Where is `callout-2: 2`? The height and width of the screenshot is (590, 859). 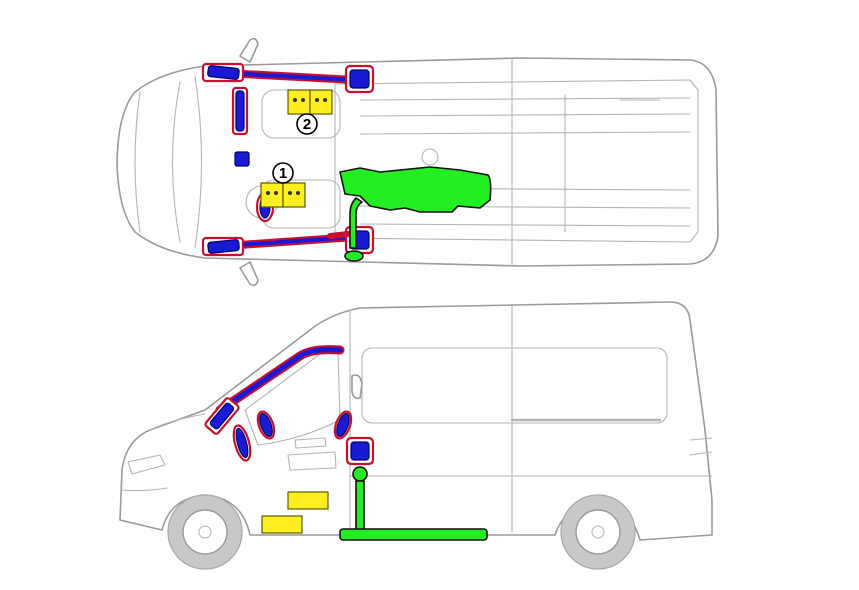 callout-2: 2 is located at coordinates (307, 124).